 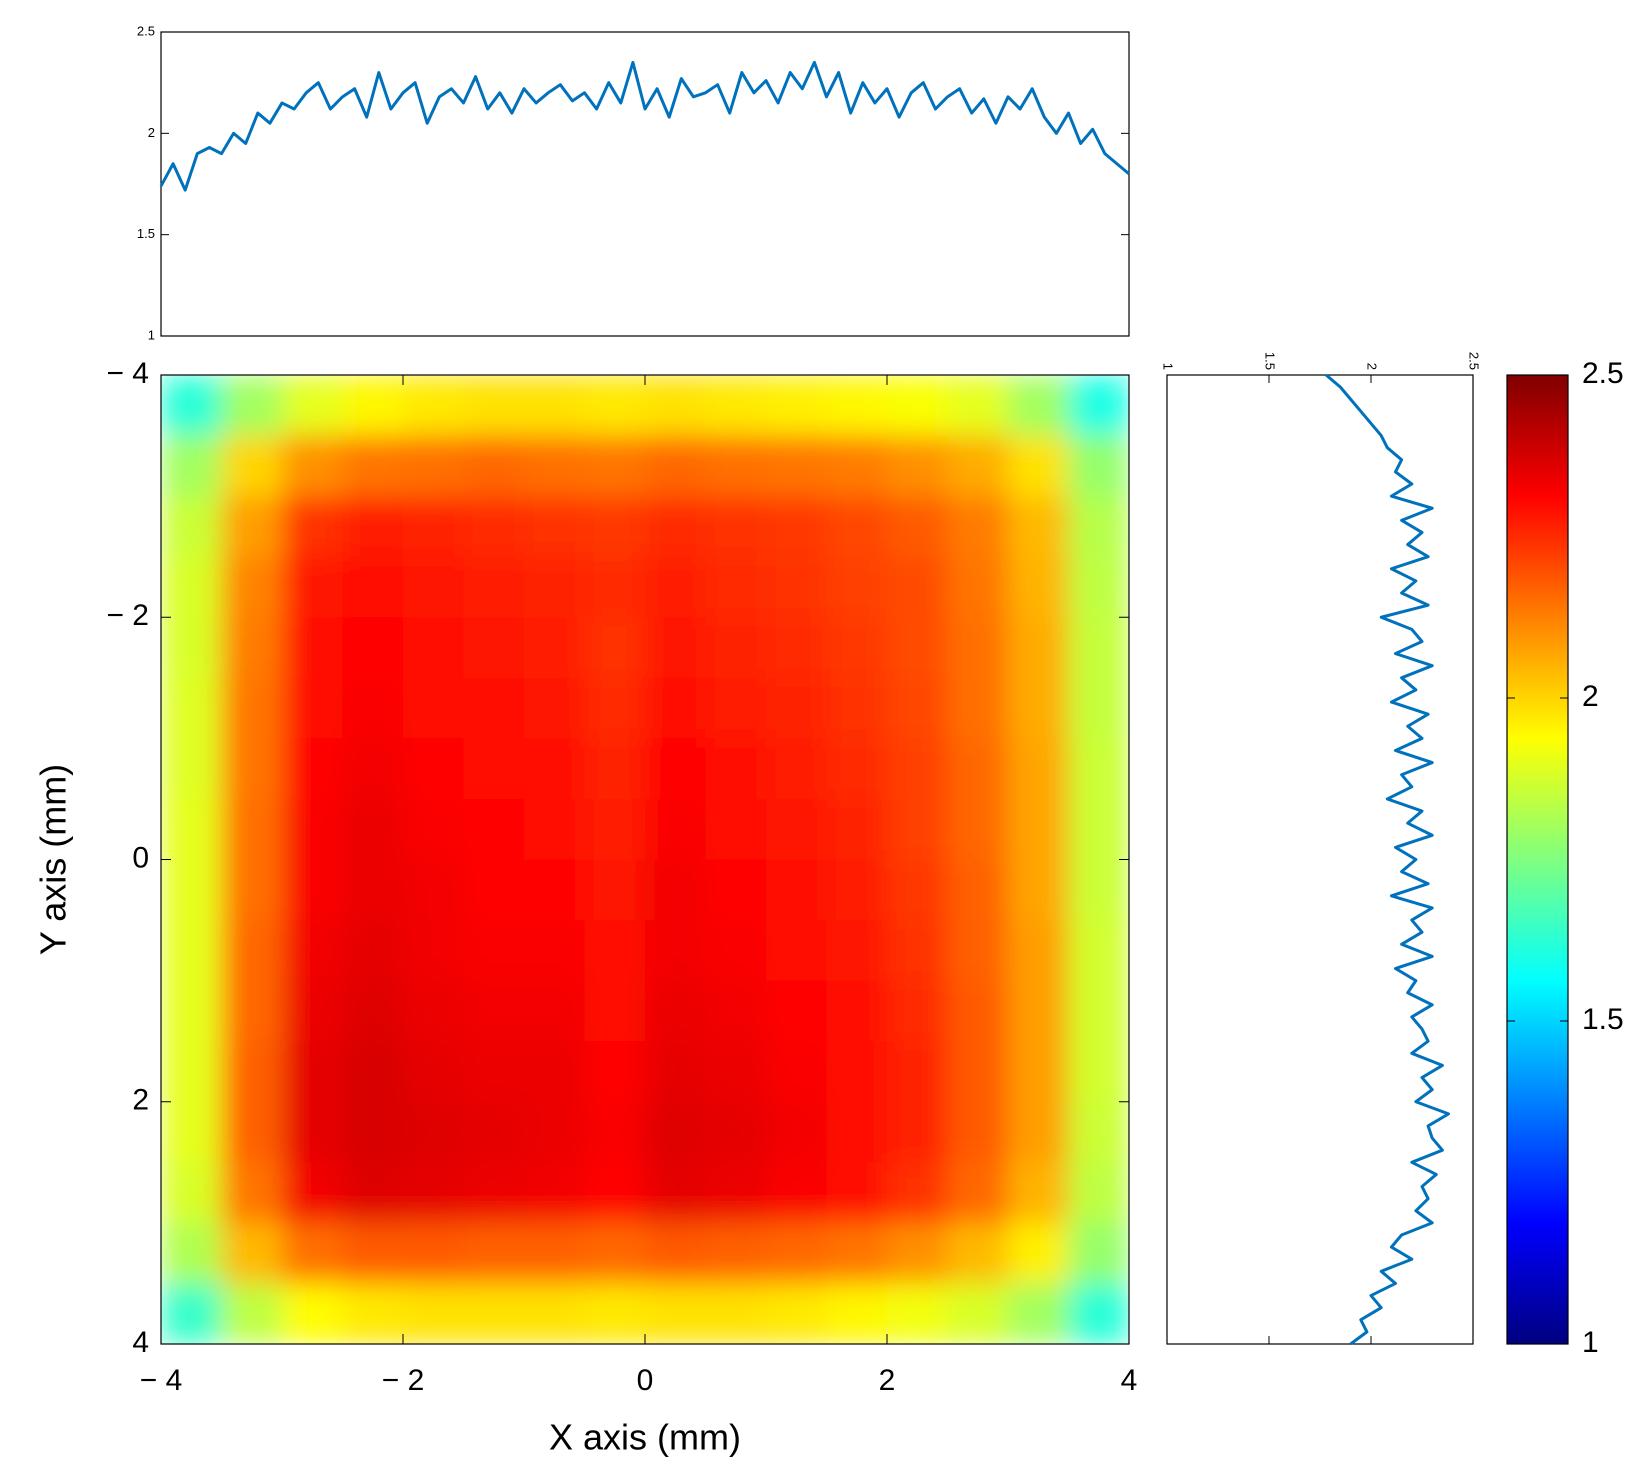 I want to click on x-tick-label: 2, so click(x=887, y=1380).